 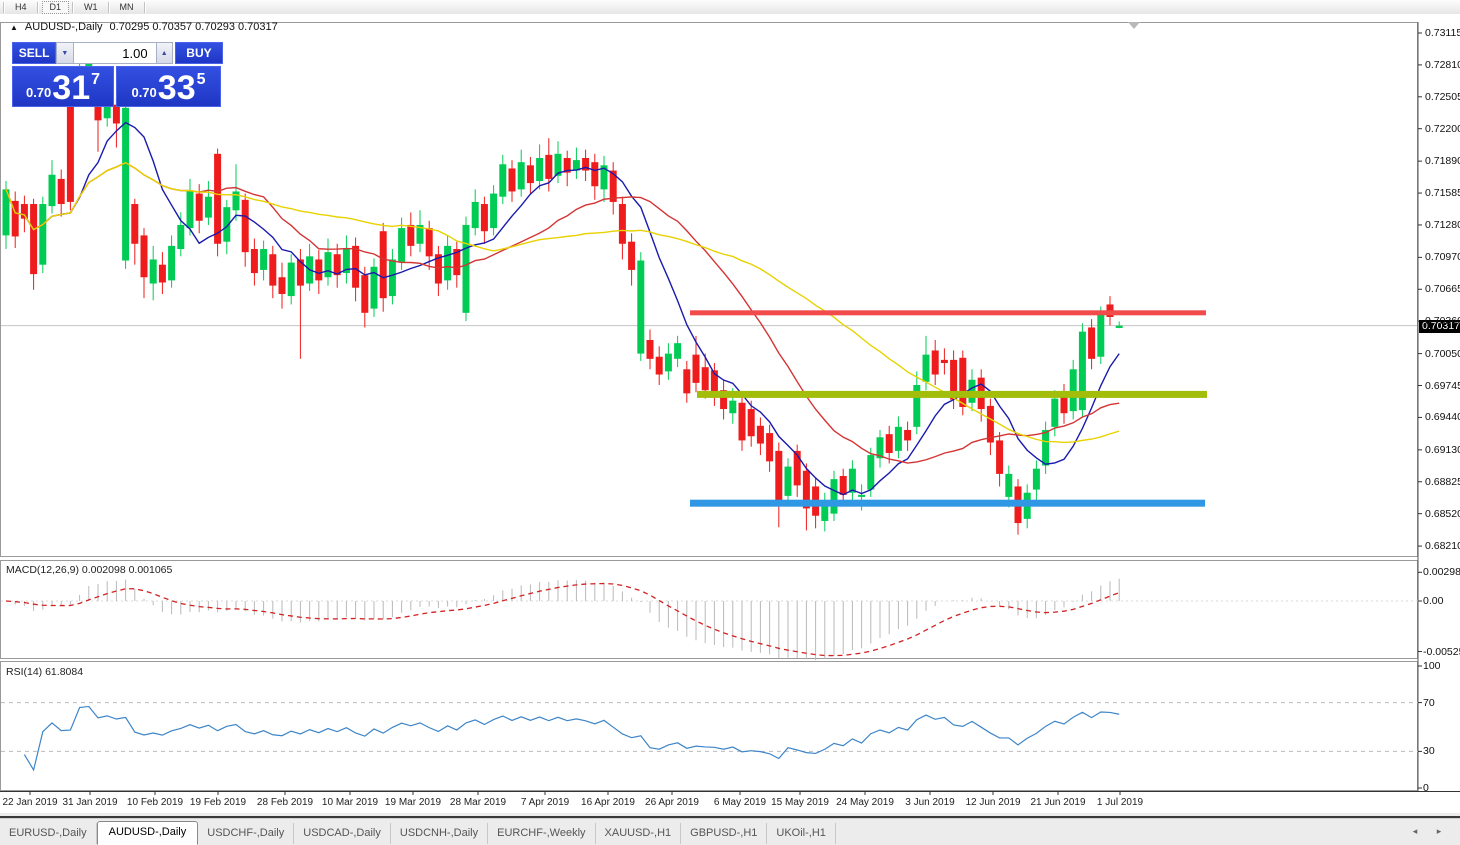 What do you see at coordinates (48, 833) in the screenshot?
I see `chart-tab-eurusd: EURUSD-,Daily` at bounding box center [48, 833].